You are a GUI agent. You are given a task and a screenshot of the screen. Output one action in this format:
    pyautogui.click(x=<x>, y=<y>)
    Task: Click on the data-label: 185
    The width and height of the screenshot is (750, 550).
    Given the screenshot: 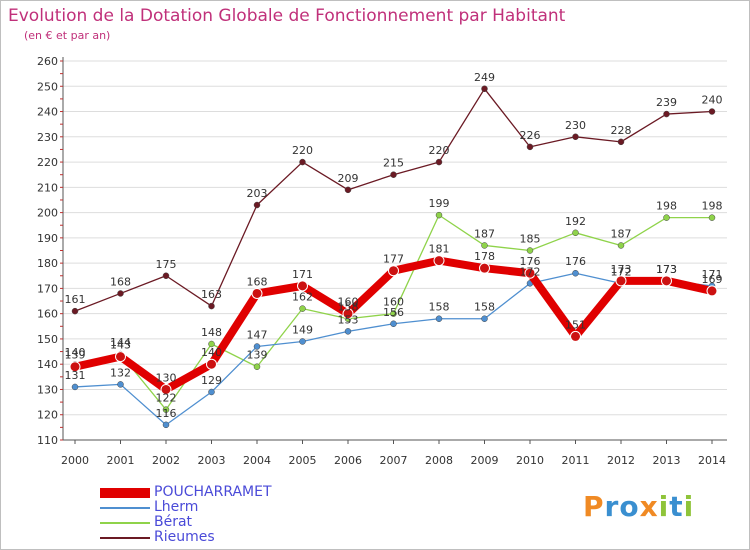 What is the action you would take?
    pyautogui.click(x=530, y=239)
    